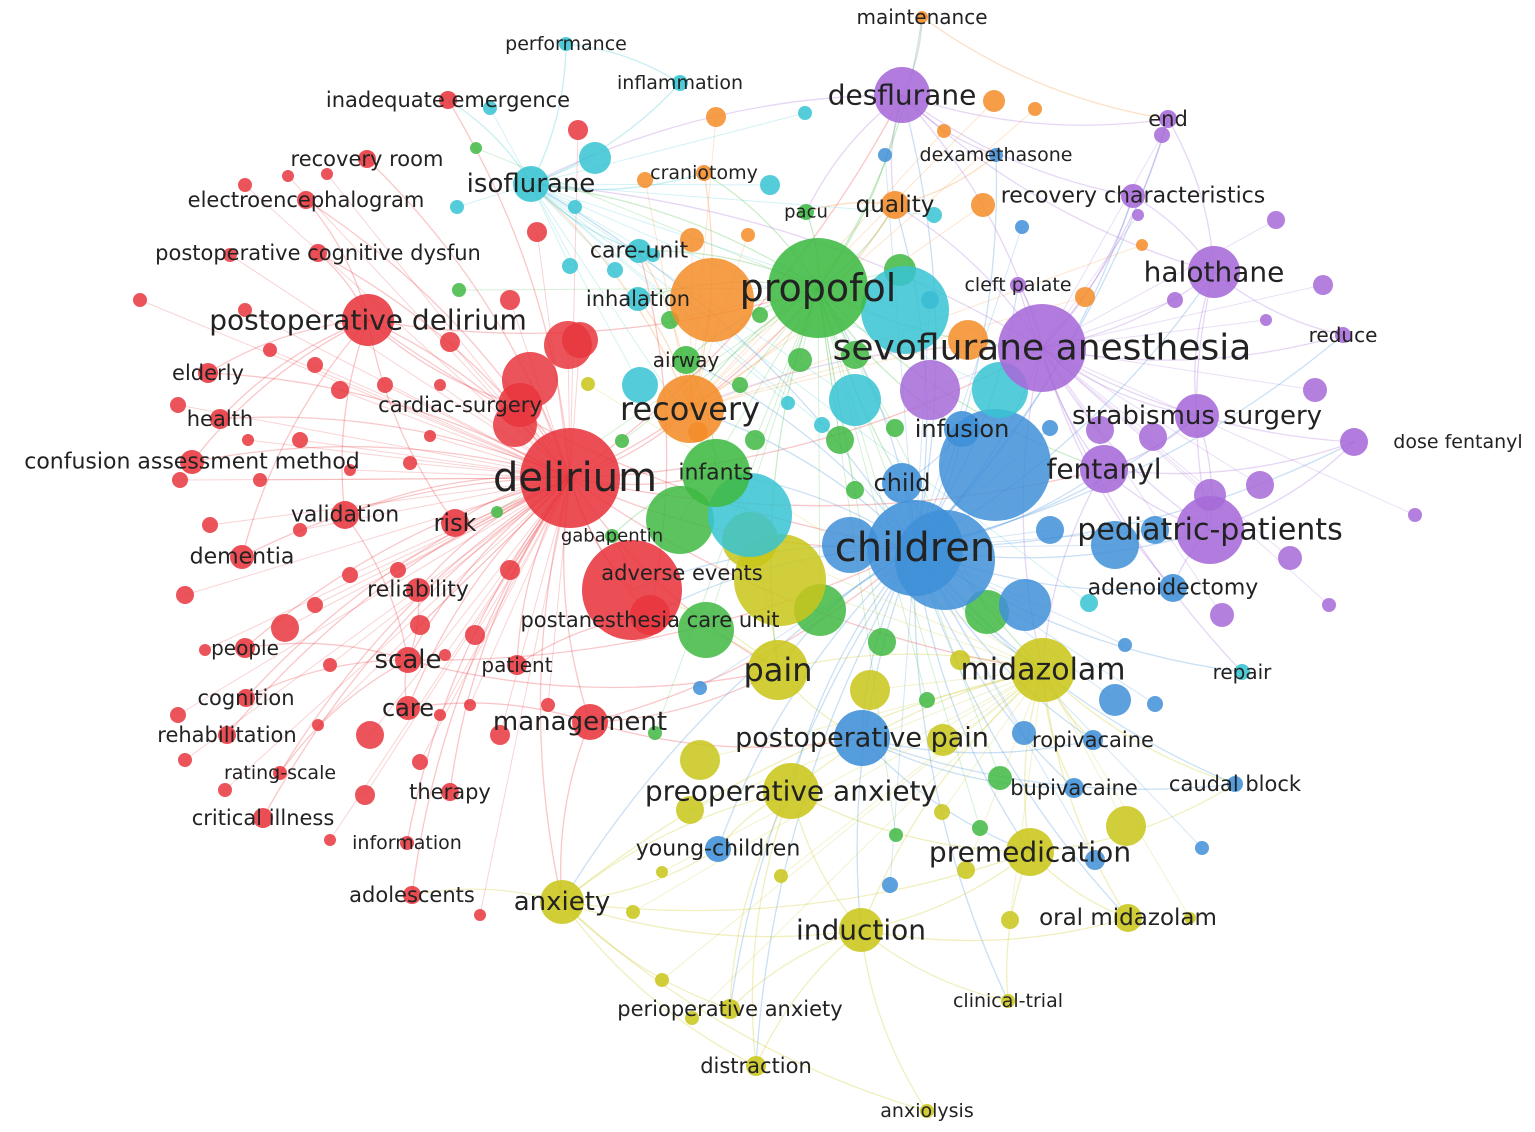 This screenshot has width=1535, height=1132. Describe the element at coordinates (686, 360) in the screenshot. I see `node-airway` at that location.